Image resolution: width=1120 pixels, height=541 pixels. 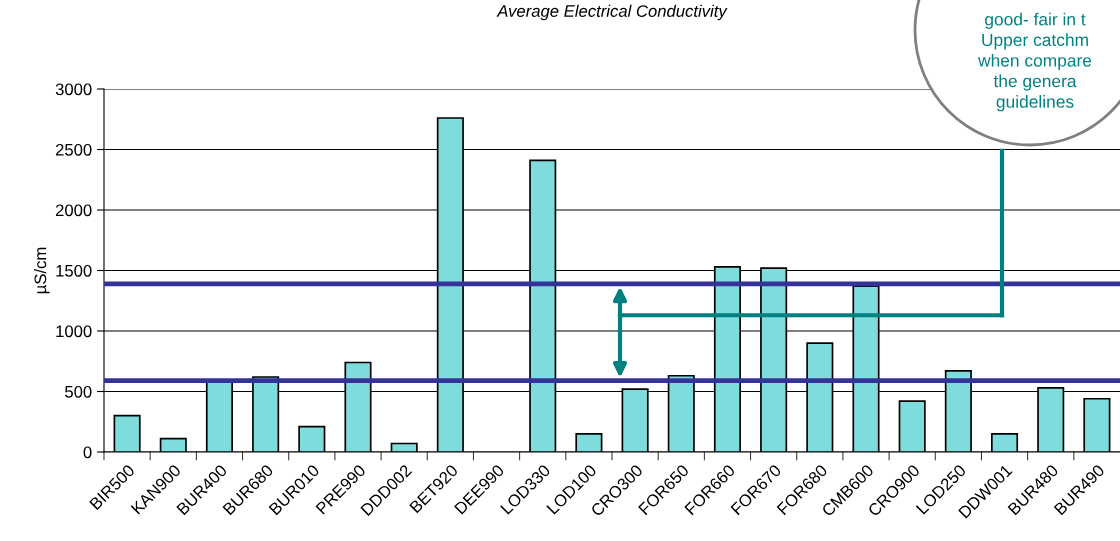 What do you see at coordinates (78, 391) in the screenshot?
I see `y-tick-label: 500` at bounding box center [78, 391].